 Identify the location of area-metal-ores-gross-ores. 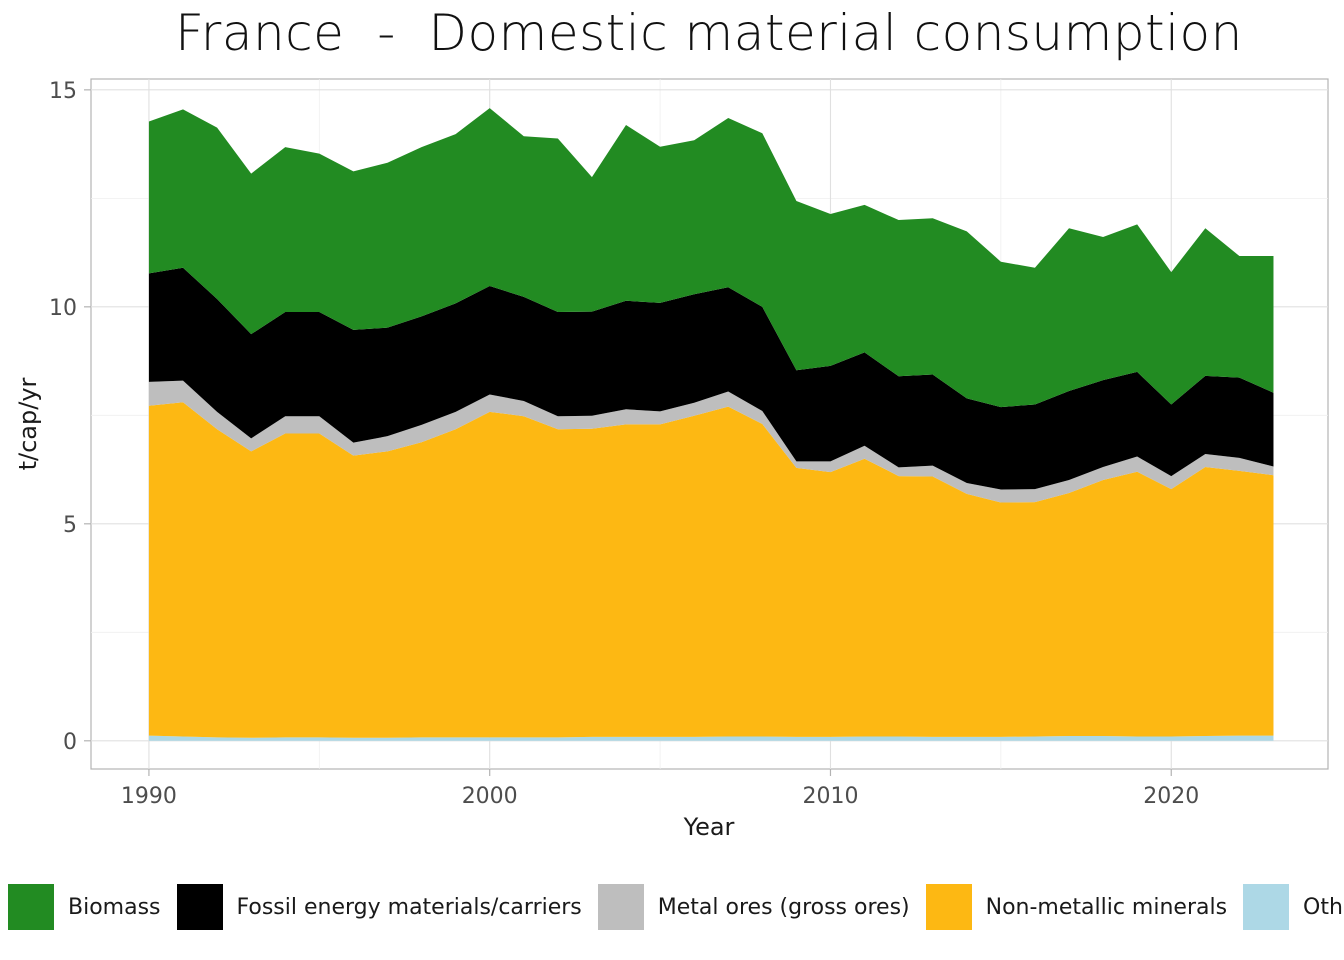
(711, 441).